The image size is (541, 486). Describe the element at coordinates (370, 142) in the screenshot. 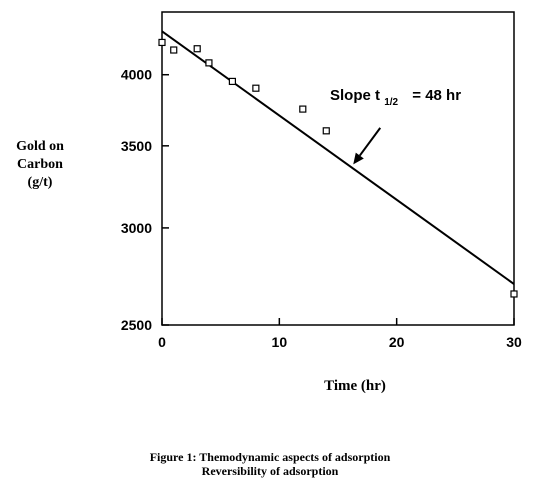

I see `annotation-arrow` at that location.